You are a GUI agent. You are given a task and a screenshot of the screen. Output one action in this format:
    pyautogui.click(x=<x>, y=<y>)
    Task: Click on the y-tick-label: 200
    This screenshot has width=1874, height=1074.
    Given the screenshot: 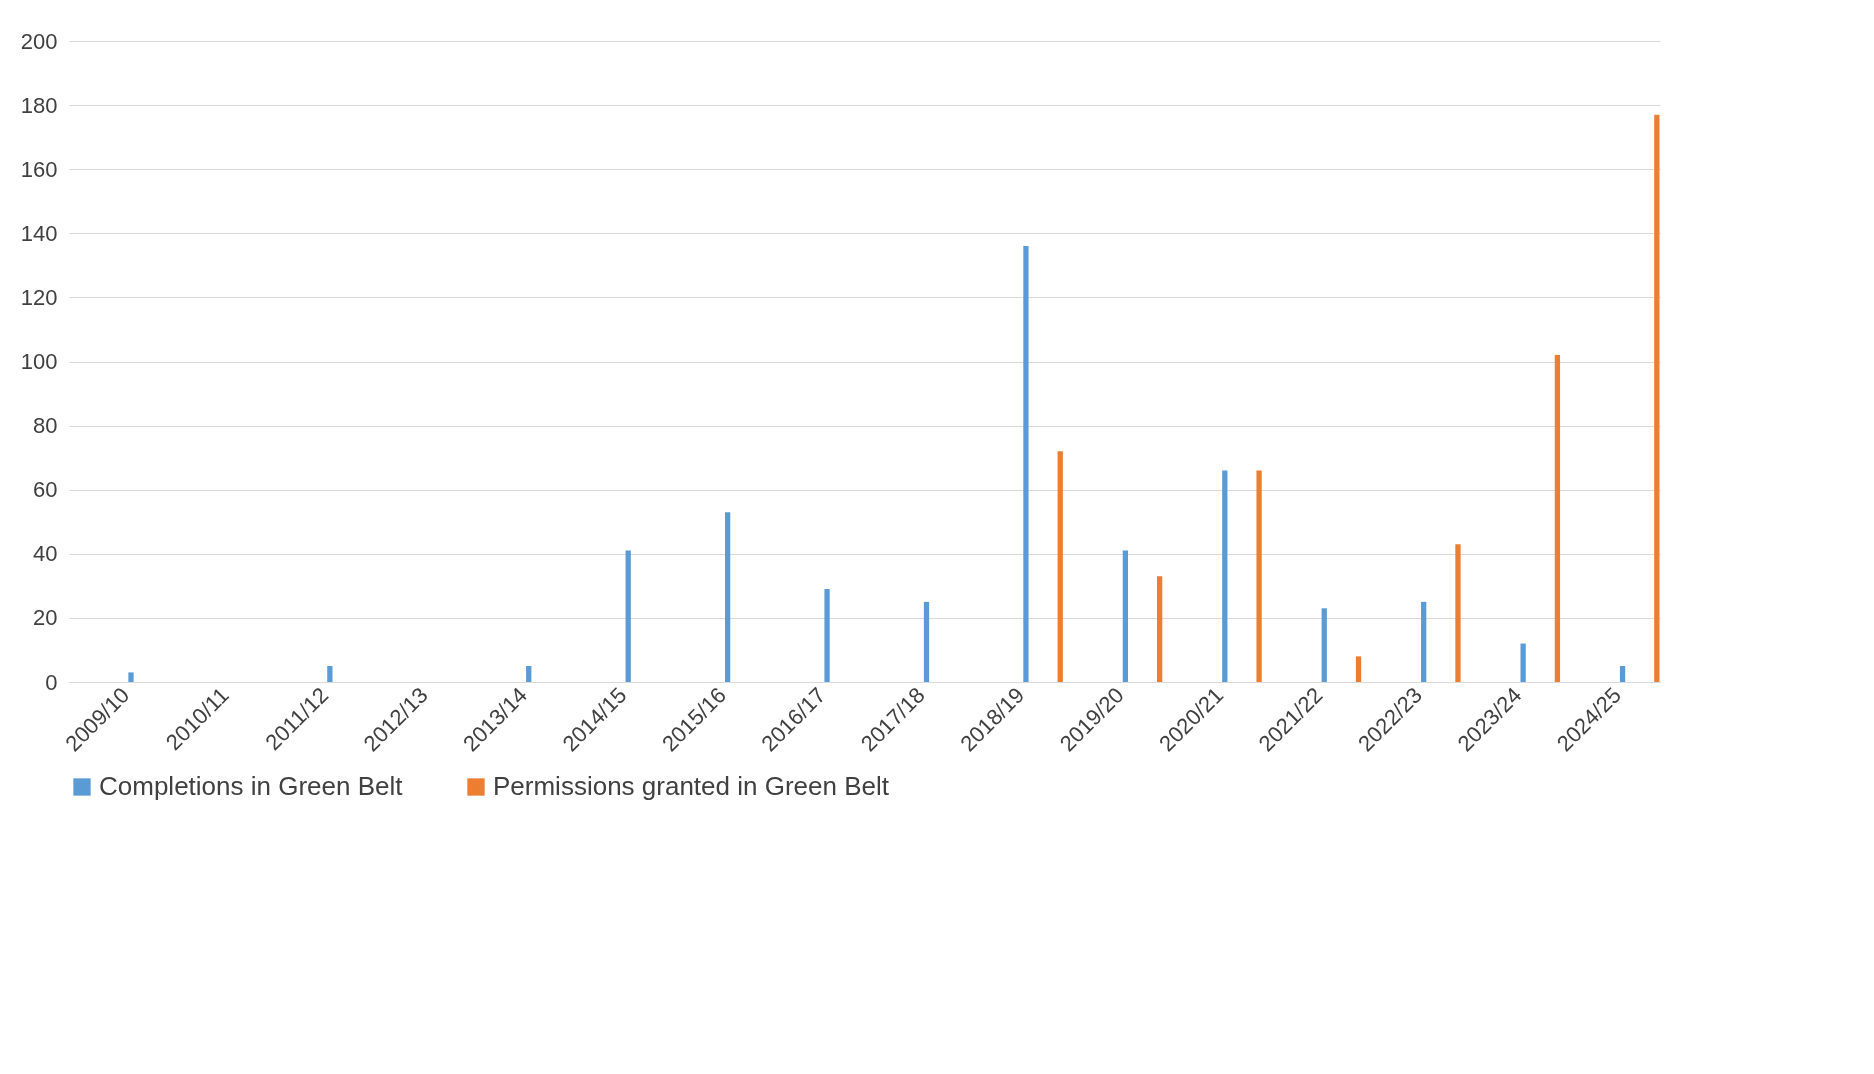 What is the action you would take?
    pyautogui.click(x=39, y=41)
    